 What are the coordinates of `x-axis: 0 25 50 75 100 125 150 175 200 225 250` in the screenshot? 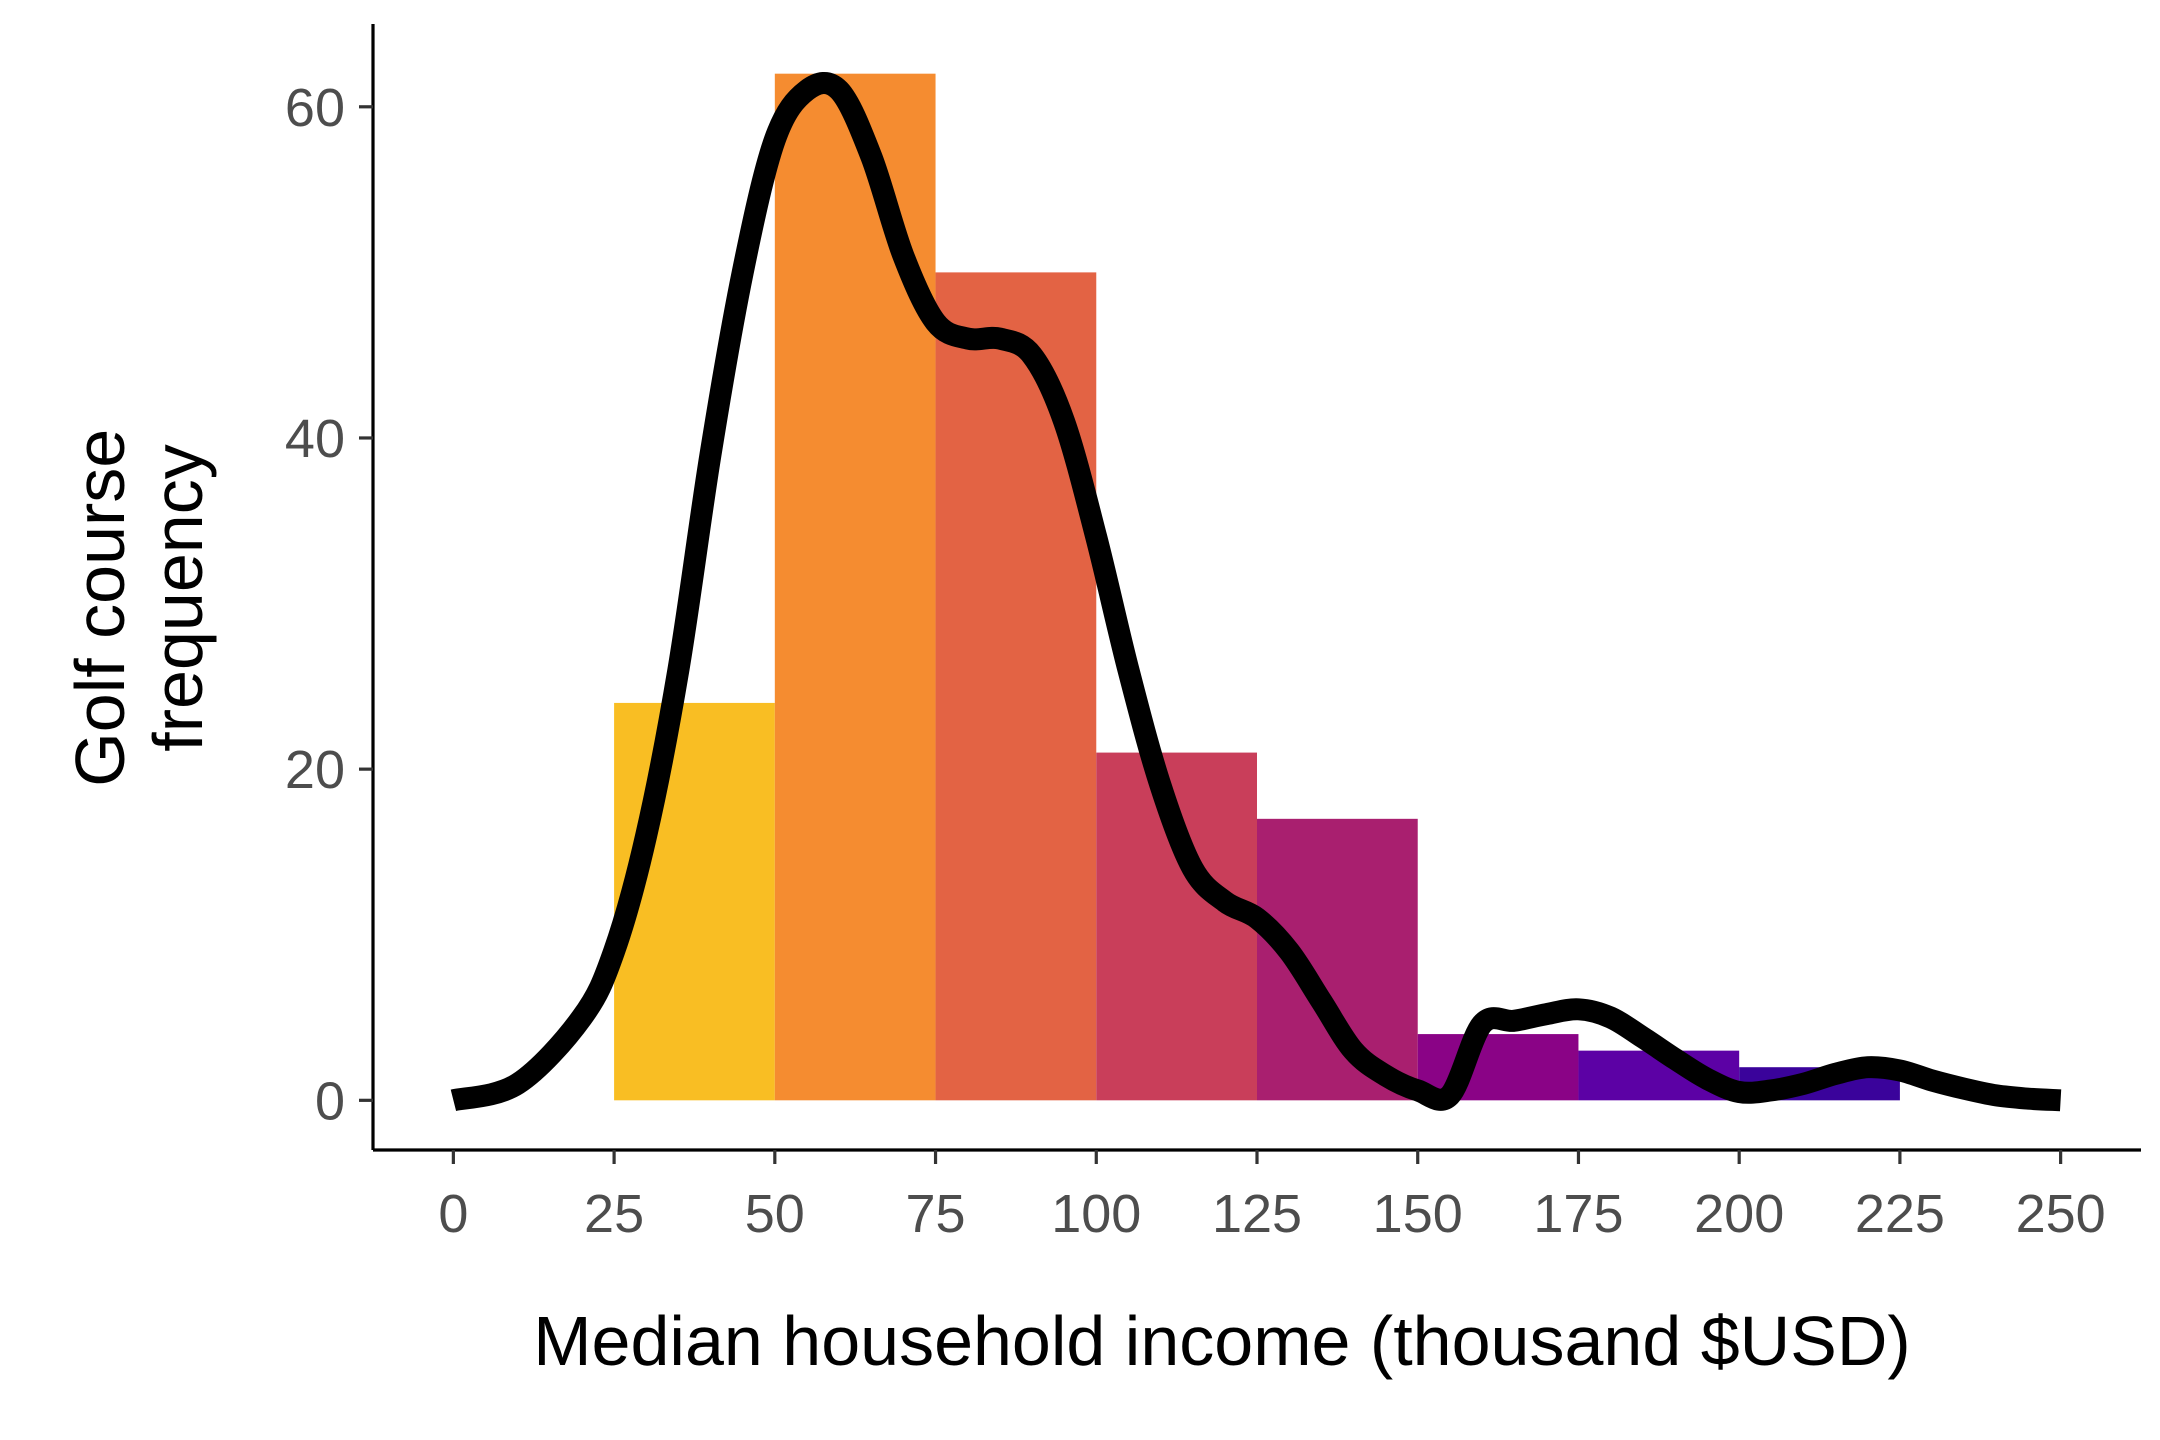 It's located at (1272, 1197).